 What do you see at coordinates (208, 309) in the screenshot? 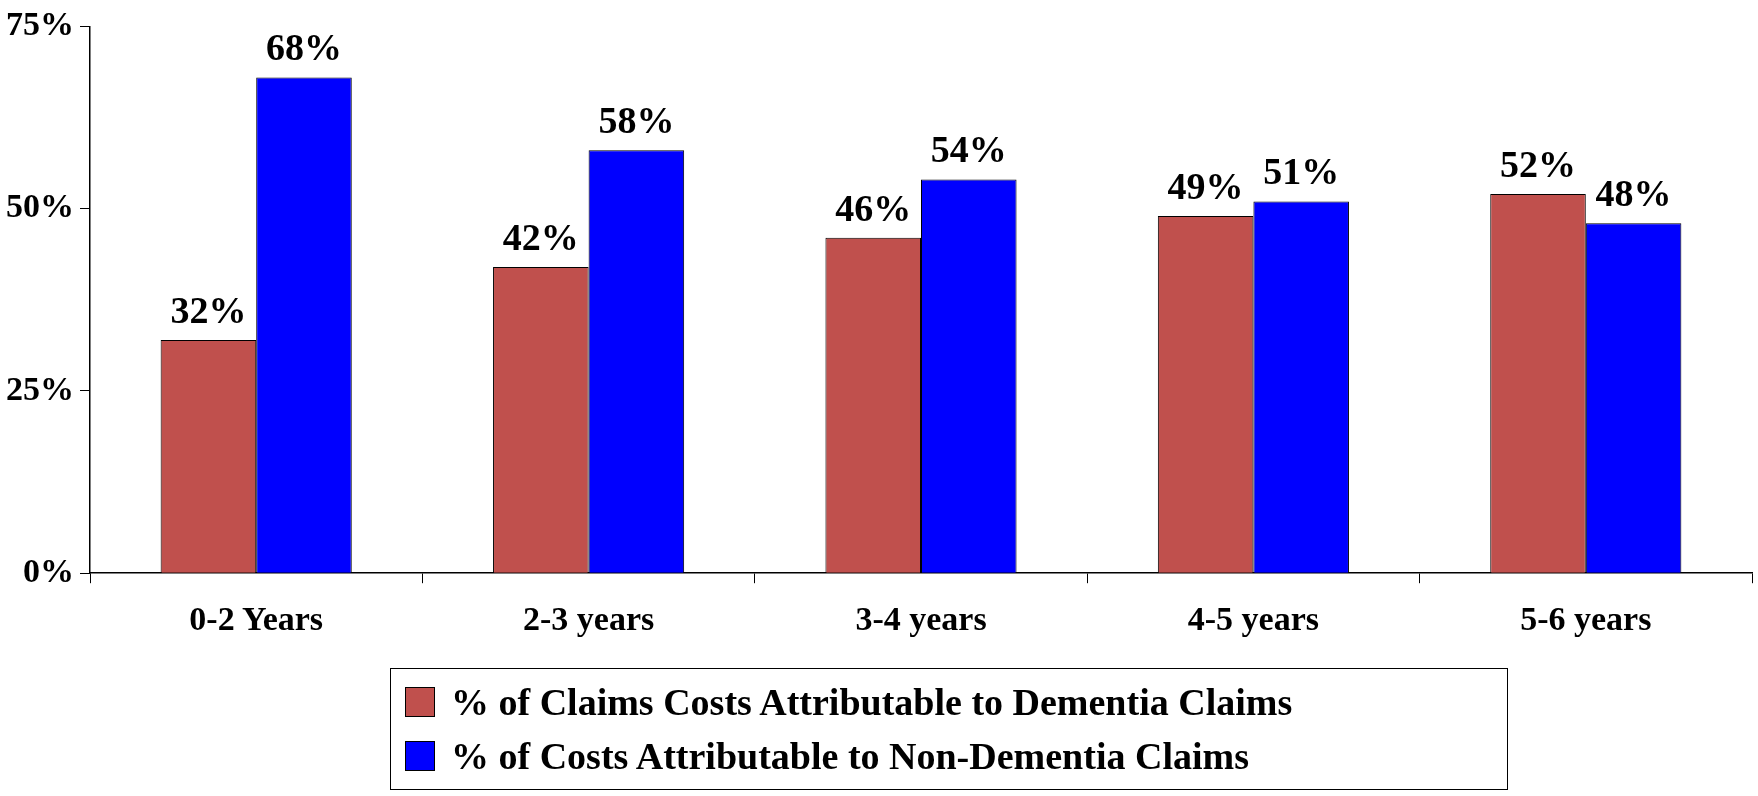
I see `data-label: 32%` at bounding box center [208, 309].